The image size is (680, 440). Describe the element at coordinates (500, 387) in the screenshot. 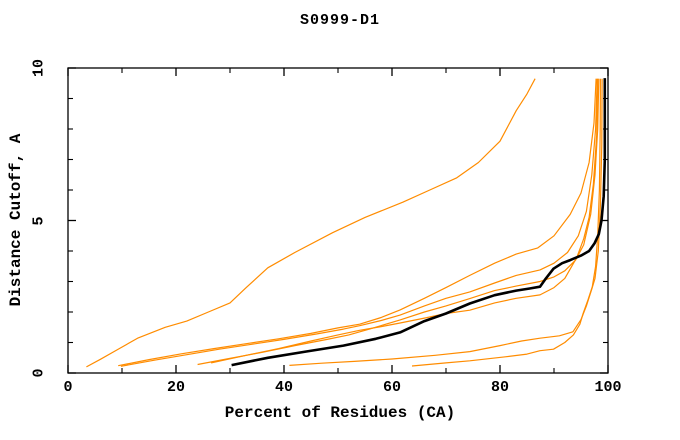

I see `x-tick-label: 80` at that location.